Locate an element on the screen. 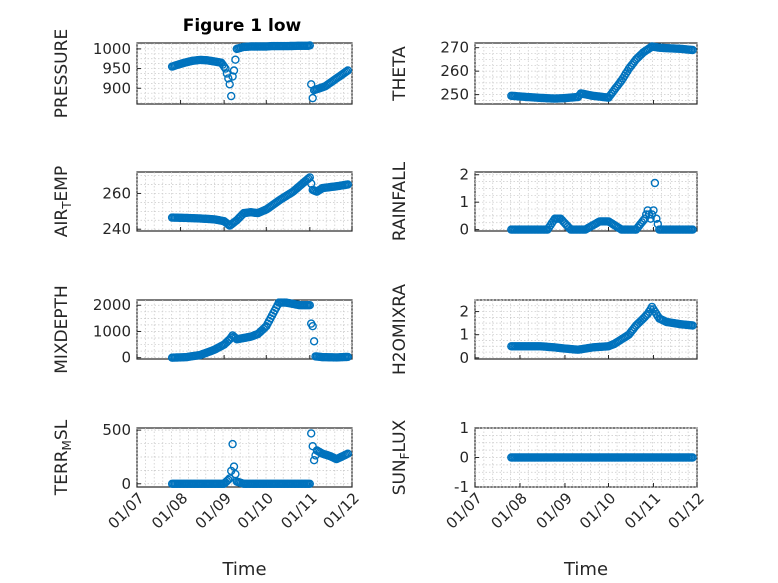 This screenshot has height=583, width=778. panel-air-temp: 240 260 AIRTEMP is located at coordinates (202, 202).